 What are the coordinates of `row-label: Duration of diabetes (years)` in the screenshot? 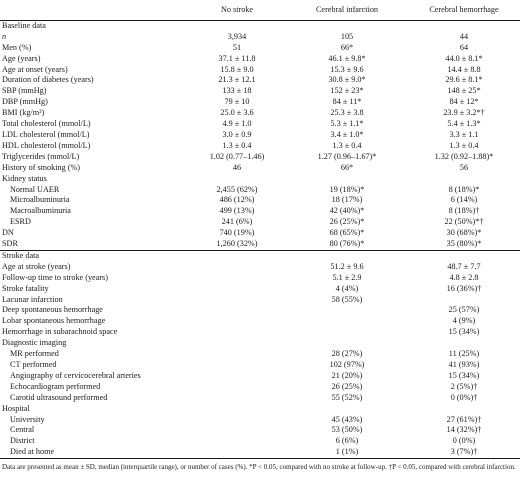 It's located at (48, 80).